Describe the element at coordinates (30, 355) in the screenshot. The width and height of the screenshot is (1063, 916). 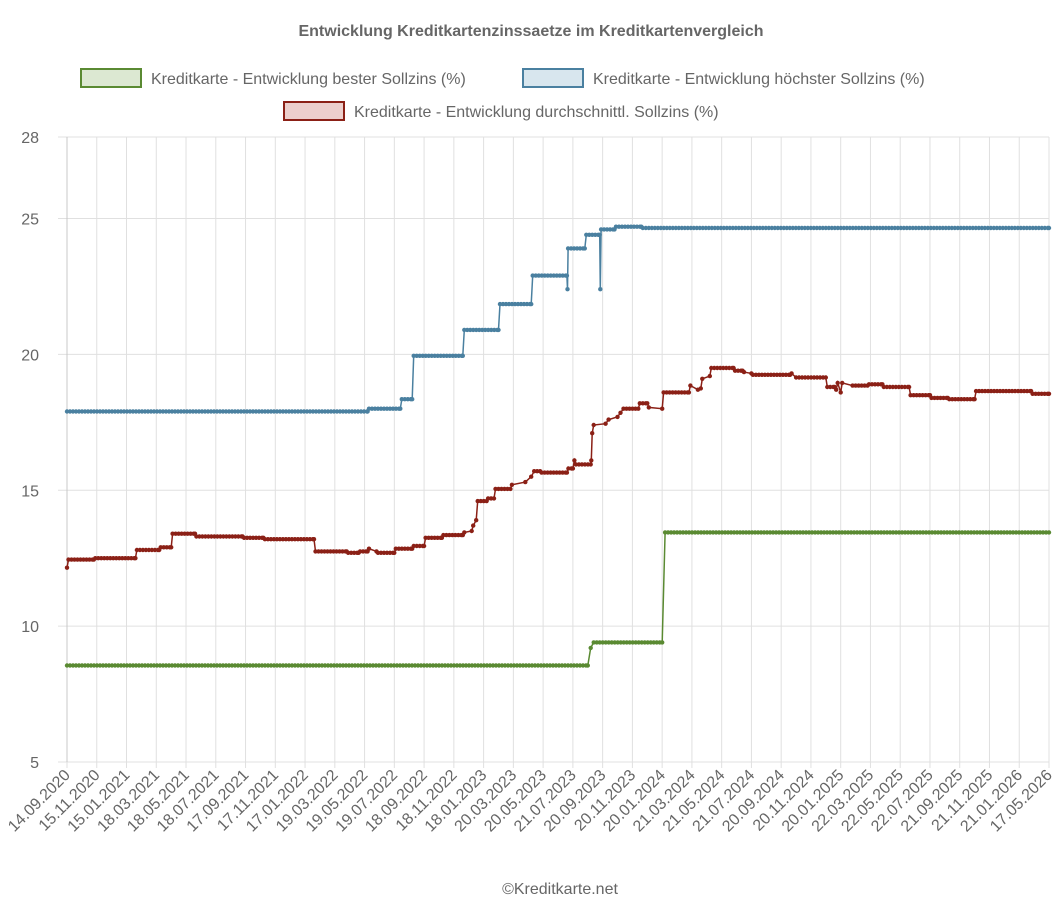
I see `y-tick-label: 20` at that location.